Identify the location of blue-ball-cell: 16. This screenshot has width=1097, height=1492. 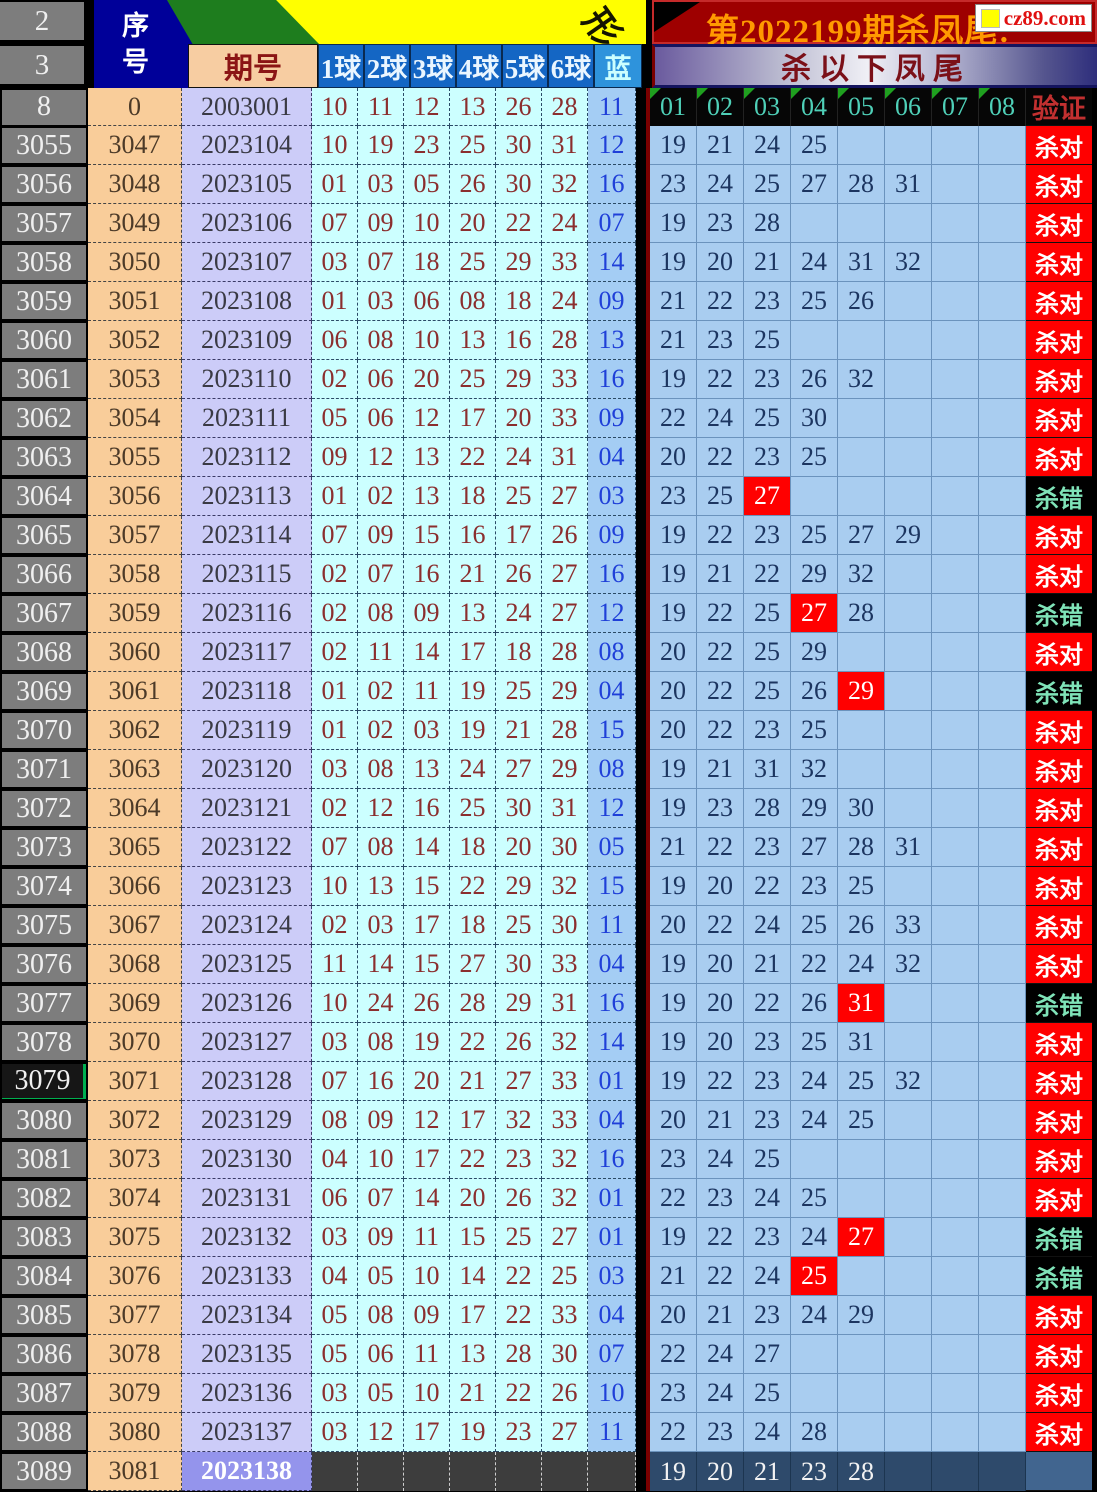
(612, 1159).